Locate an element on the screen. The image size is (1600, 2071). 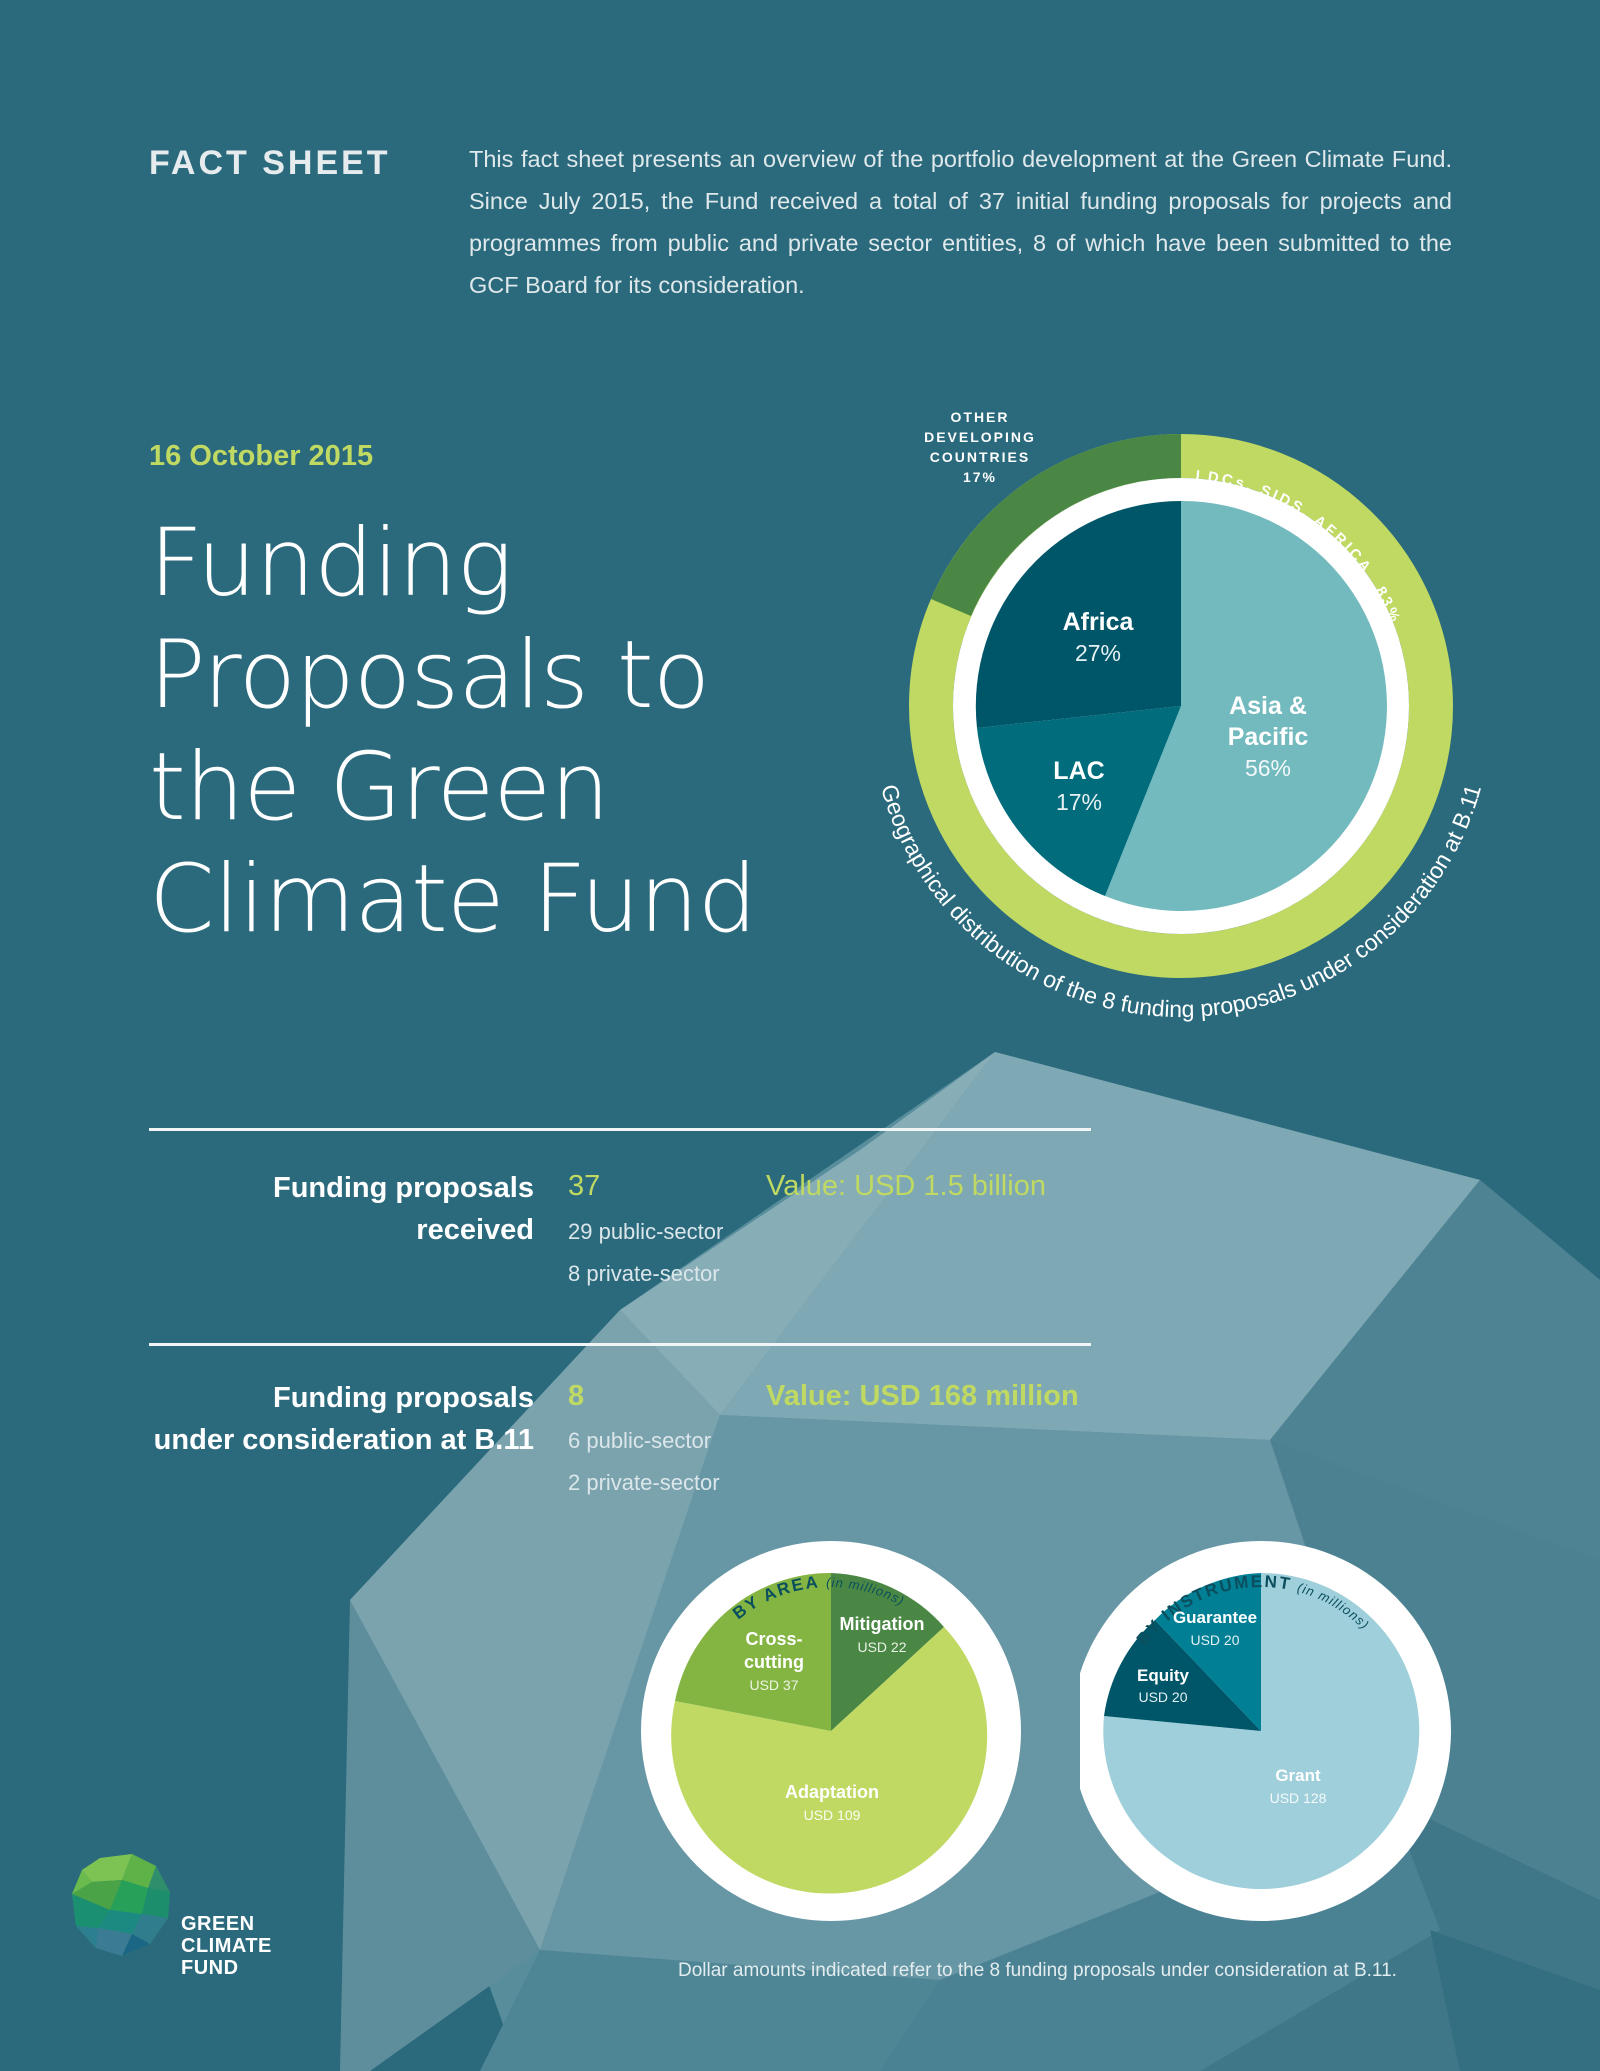
cross-cutting-value: USD 37 is located at coordinates (773, 1685).